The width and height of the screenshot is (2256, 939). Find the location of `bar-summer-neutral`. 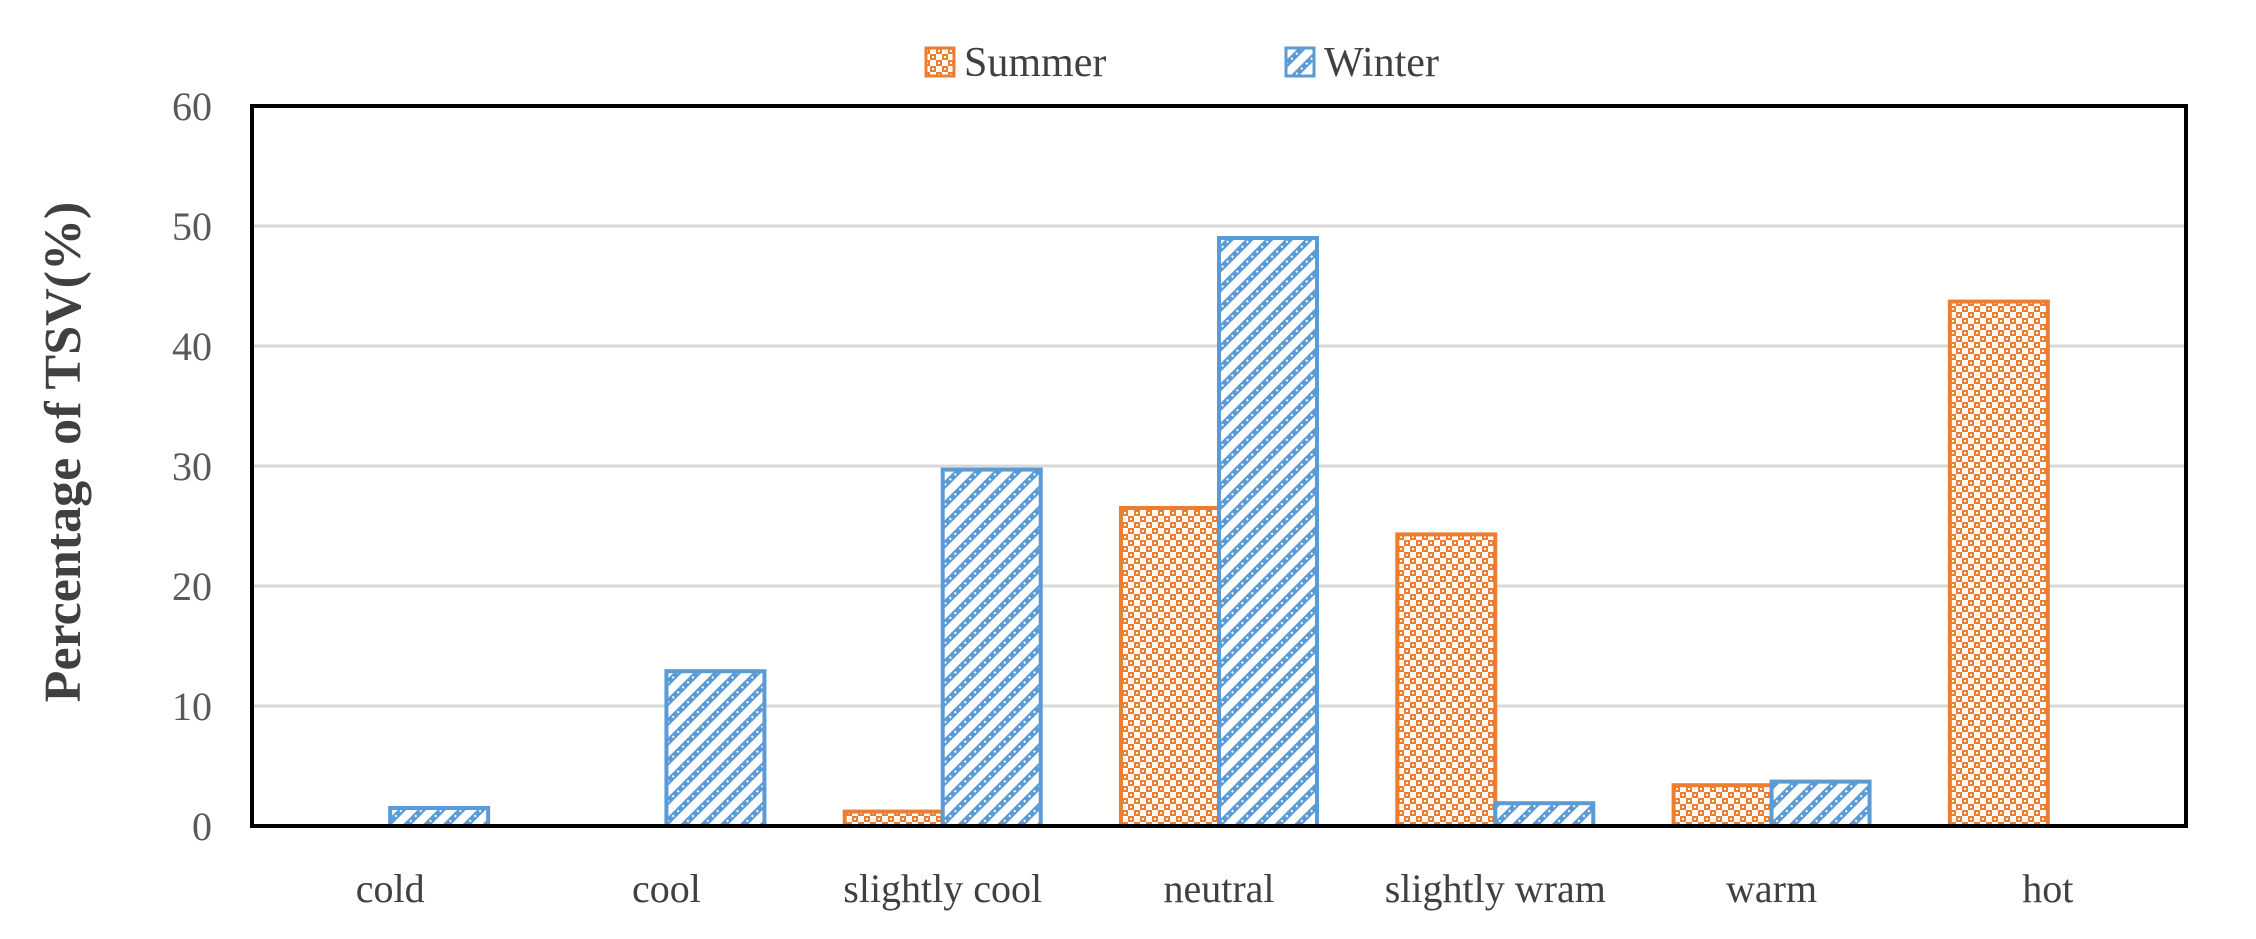

bar-summer-neutral is located at coordinates (1170, 667).